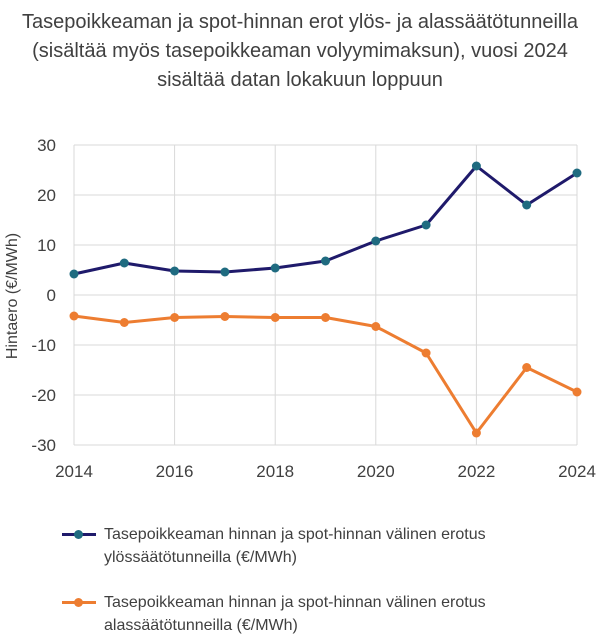  Describe the element at coordinates (275, 471) in the screenshot. I see `x-tick-label: 2018` at that location.